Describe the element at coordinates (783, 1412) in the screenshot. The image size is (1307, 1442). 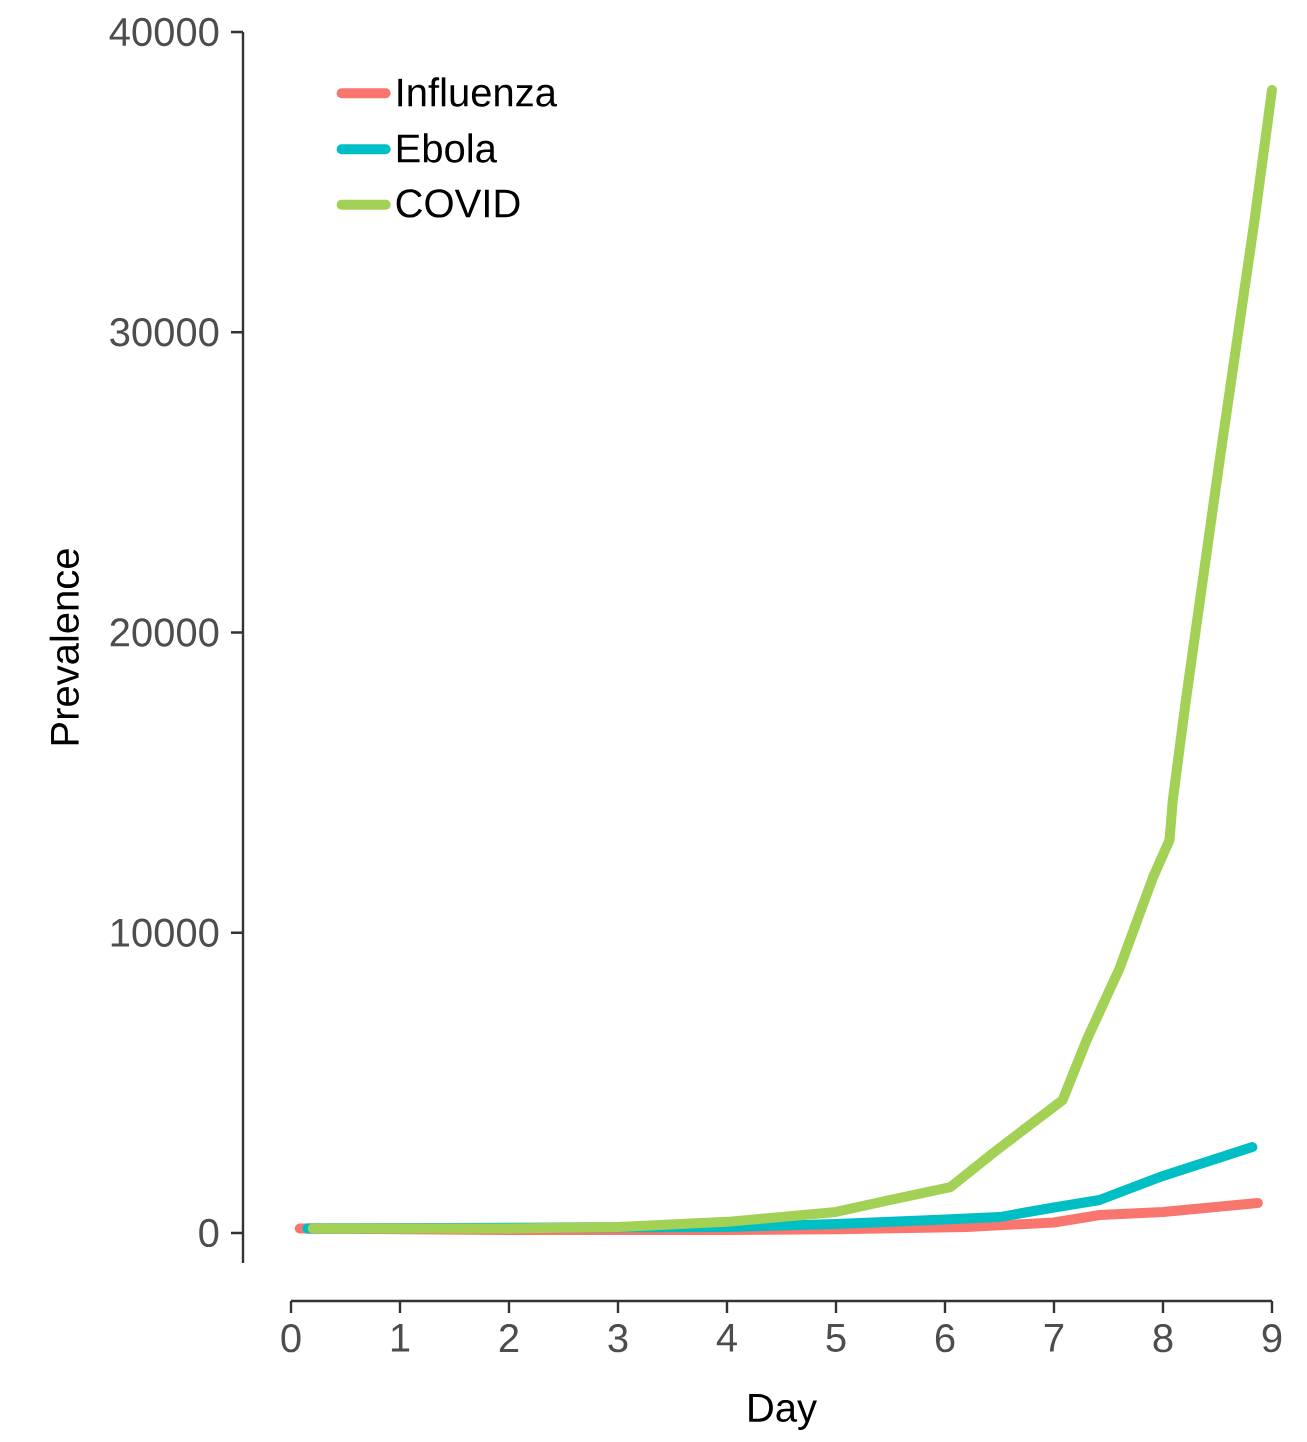
I see `x-axis-title: Day` at that location.